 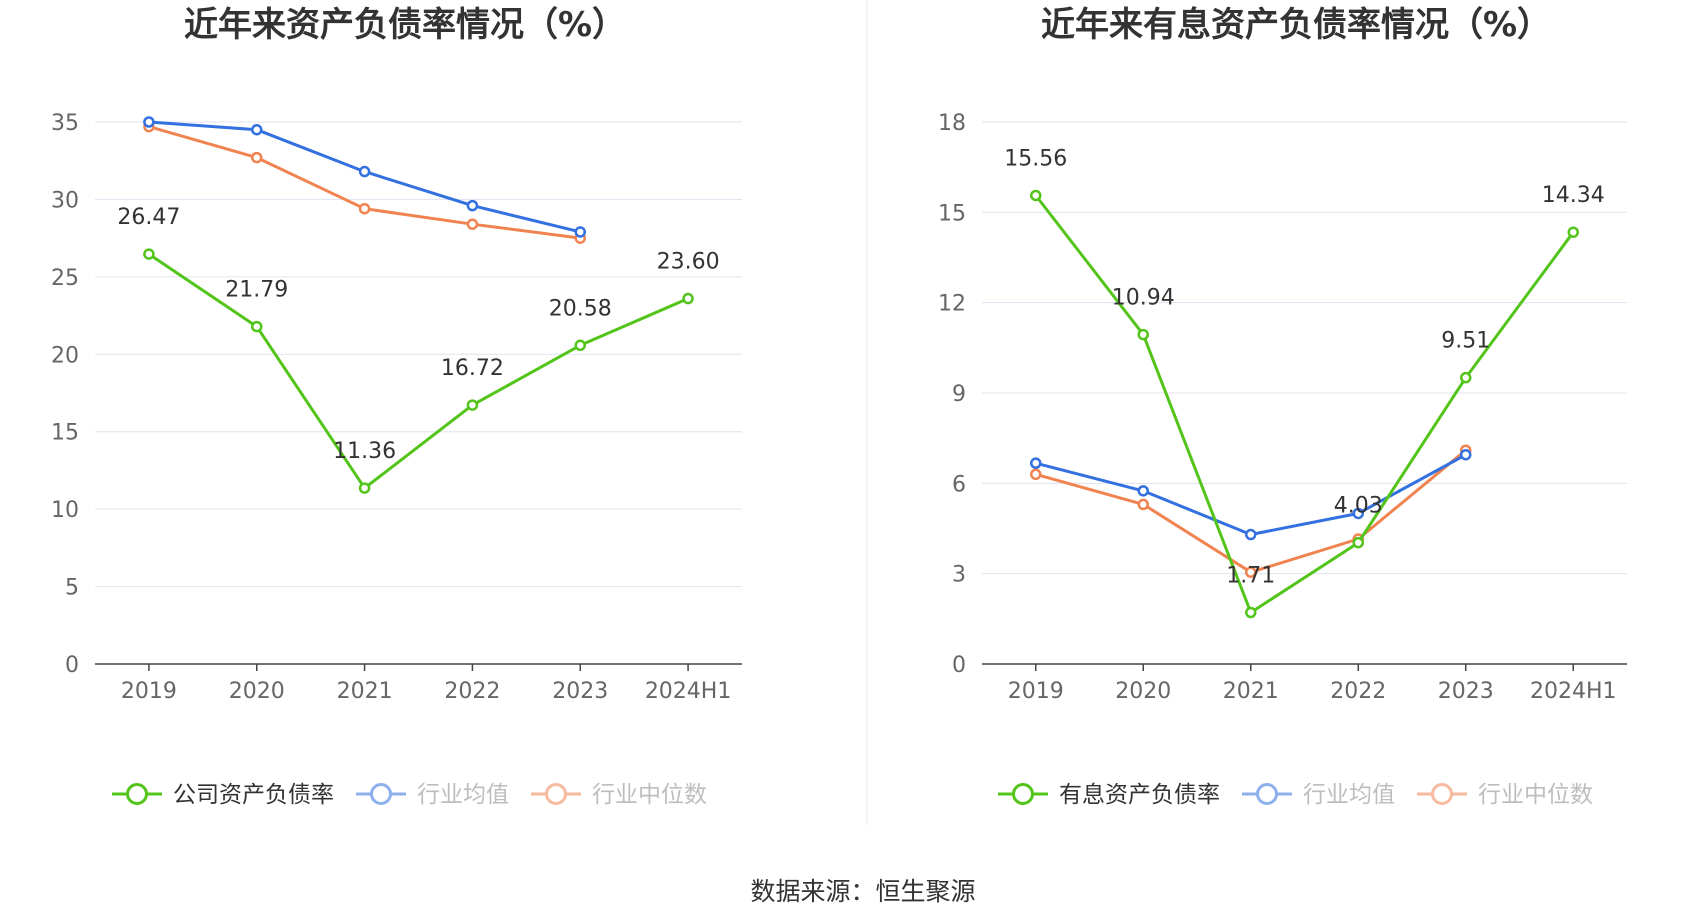 What do you see at coordinates (952, 304) in the screenshot?
I see `y-tick-label: 12` at bounding box center [952, 304].